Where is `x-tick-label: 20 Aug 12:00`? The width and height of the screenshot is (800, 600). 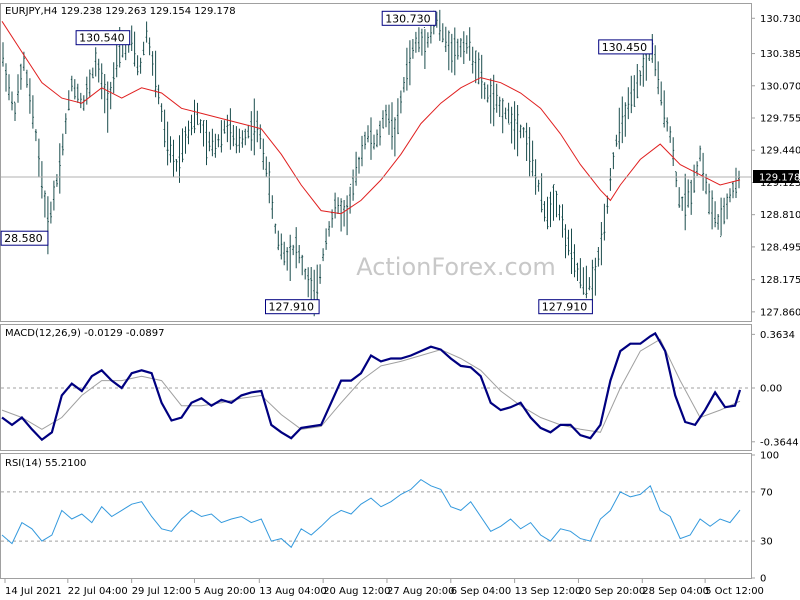
x-tick-label: 20 Aug 12:00 is located at coordinates (356, 591).